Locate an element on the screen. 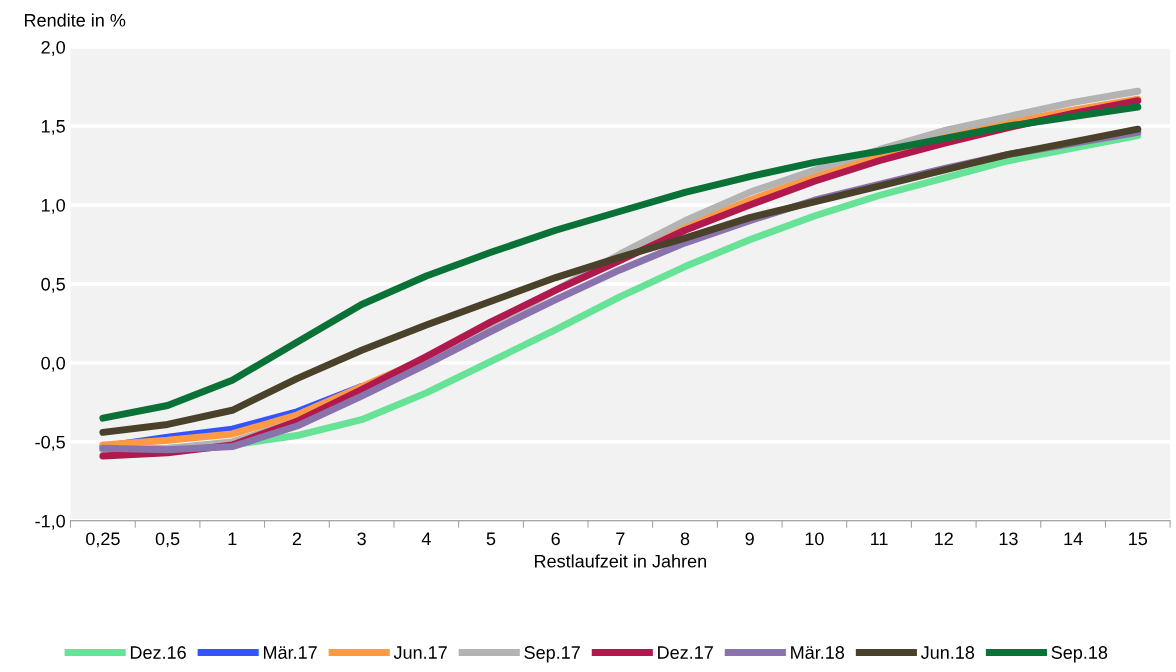 This screenshot has width=1176, height=672. x-tick-label: 2 is located at coordinates (297, 538).